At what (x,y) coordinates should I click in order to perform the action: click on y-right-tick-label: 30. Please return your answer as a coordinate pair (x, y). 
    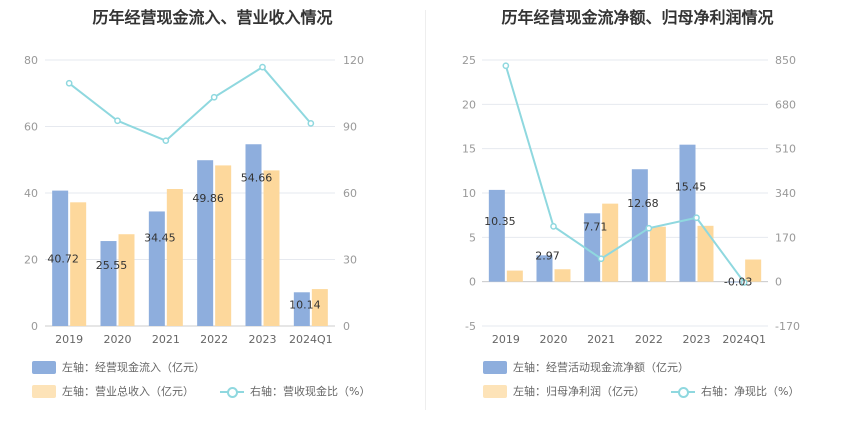
    Looking at the image, I should click on (350, 260).